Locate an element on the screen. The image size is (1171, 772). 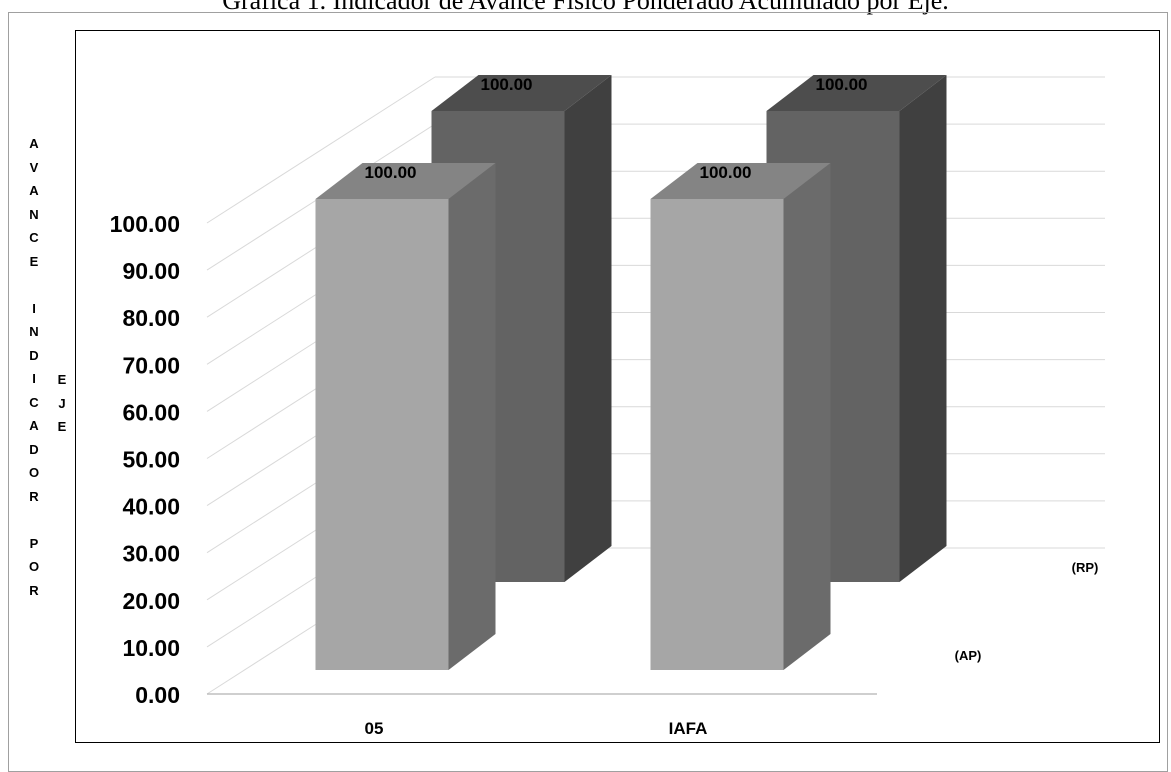
y-tick-label: 90.00 is located at coordinates (151, 271).